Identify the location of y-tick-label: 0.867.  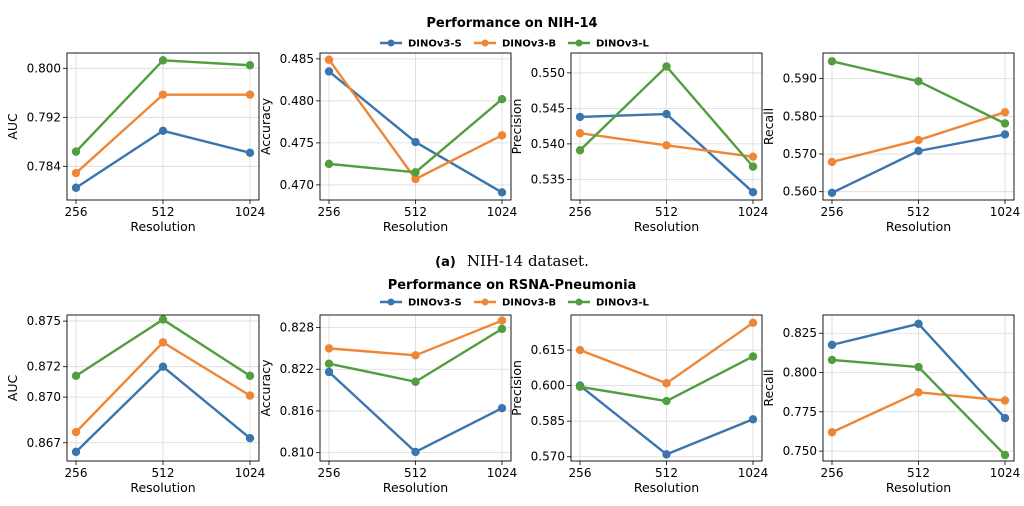
(44, 443).